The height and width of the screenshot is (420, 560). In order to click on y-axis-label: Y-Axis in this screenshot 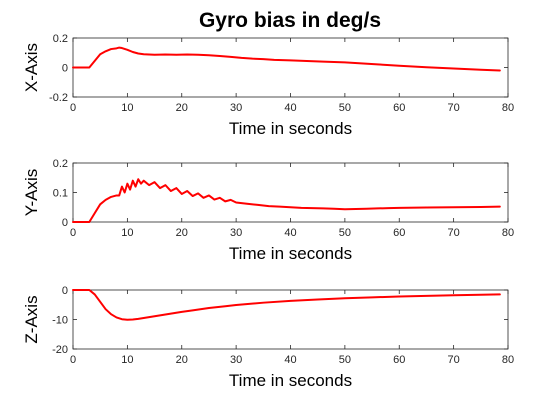, I will do `click(31, 193)`.